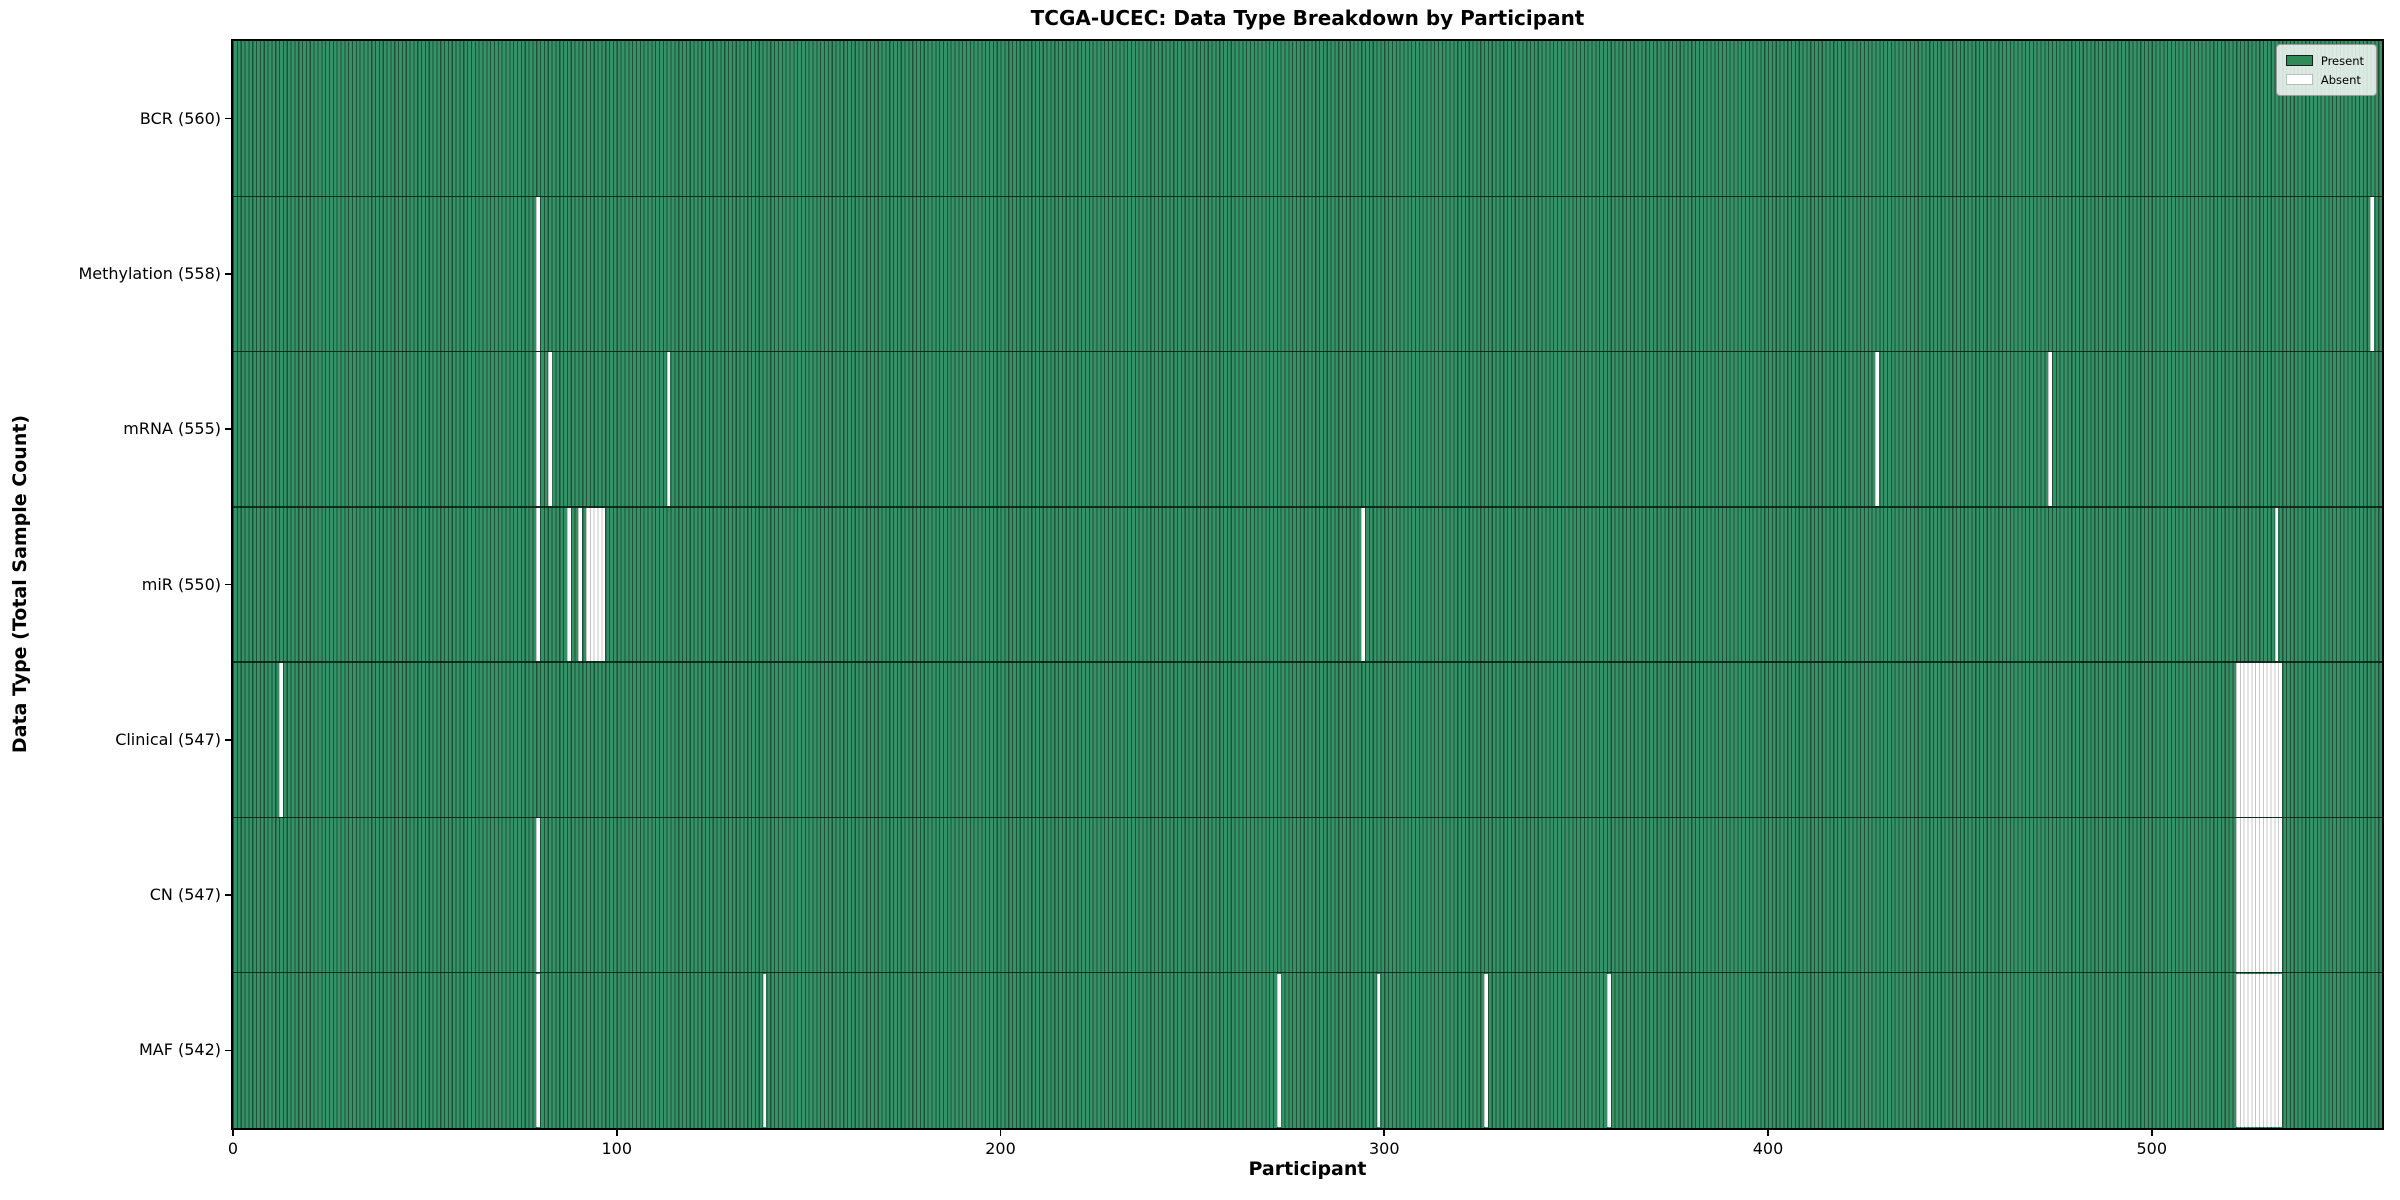  Describe the element at coordinates (149, 273) in the screenshot. I see `y-tick-label: Methylation (558)` at that location.